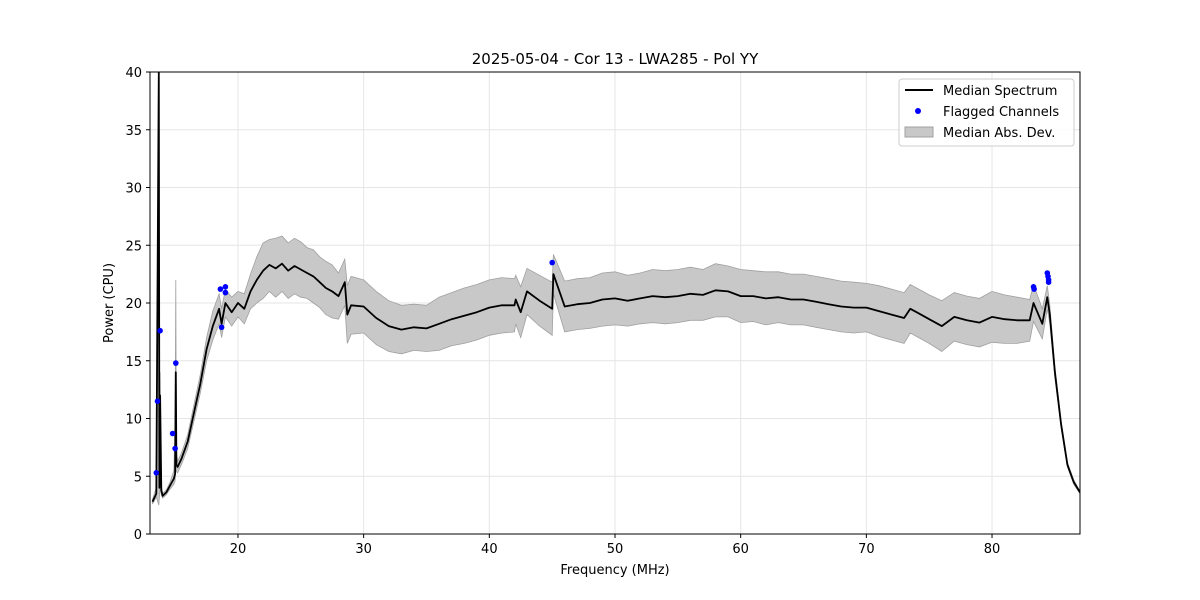 The height and width of the screenshot is (600, 1200). What do you see at coordinates (1001, 112) in the screenshot?
I see `legend-flagged-label: Flagged Channels` at bounding box center [1001, 112].